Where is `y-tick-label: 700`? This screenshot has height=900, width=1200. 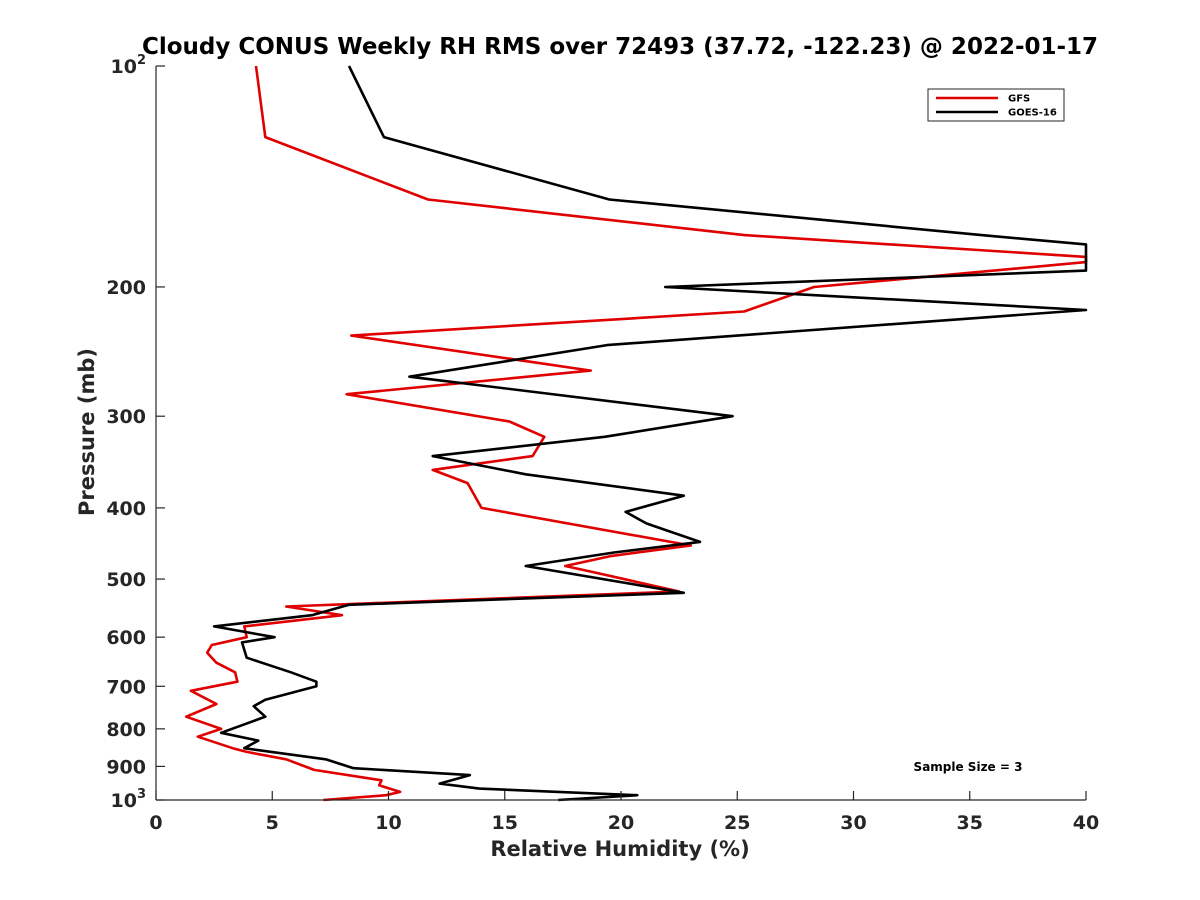 y-tick-label: 700 is located at coordinates (126, 687).